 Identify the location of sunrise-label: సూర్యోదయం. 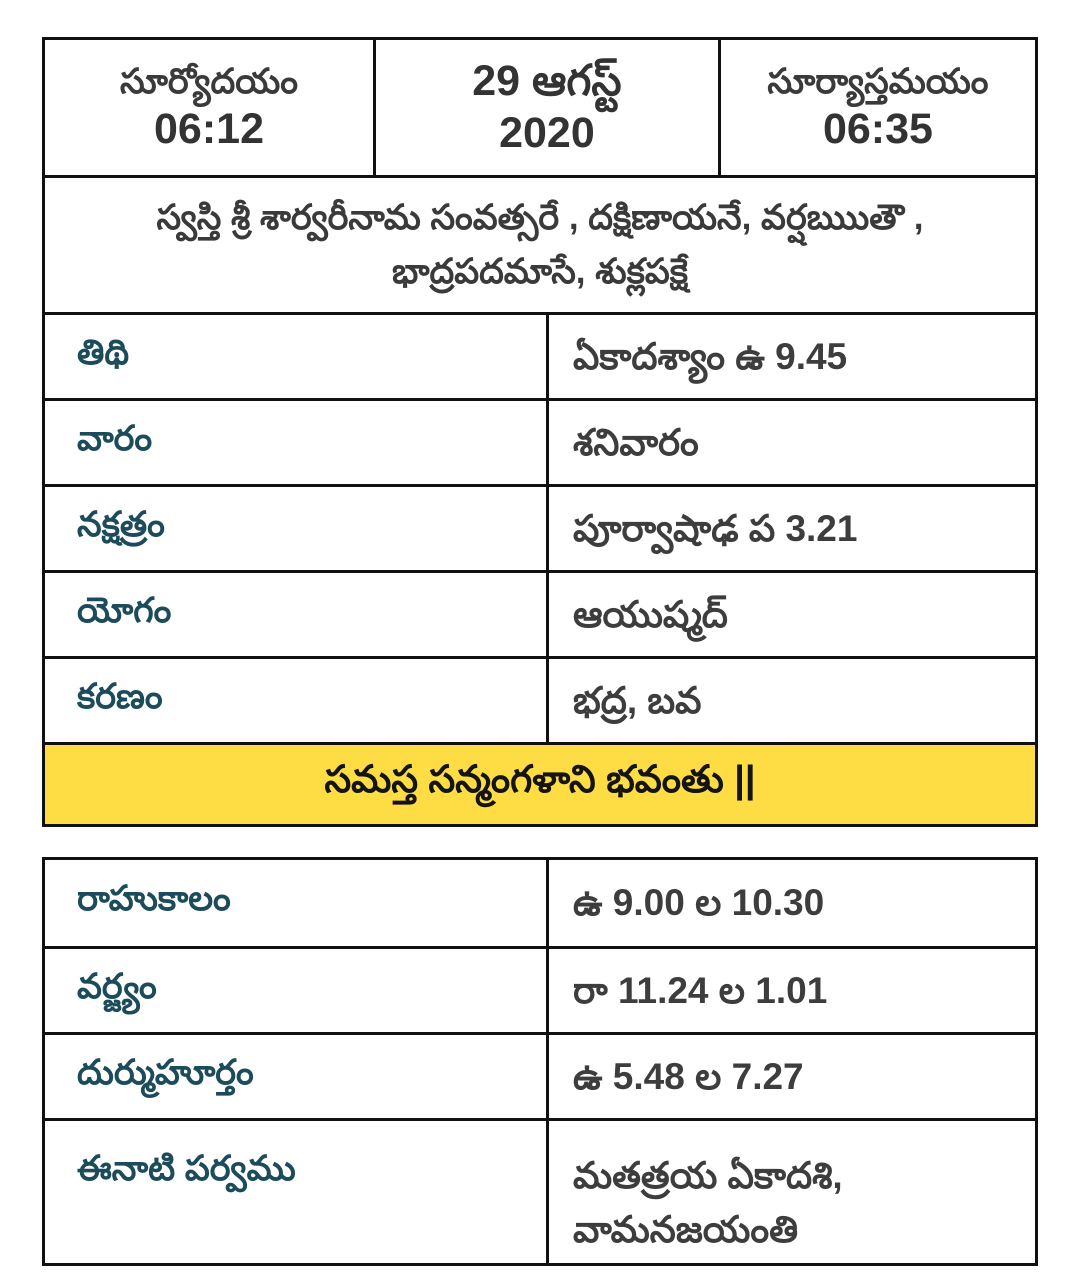
(209, 81).